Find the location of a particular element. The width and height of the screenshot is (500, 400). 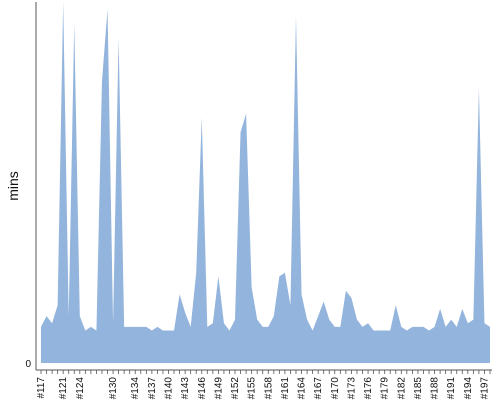

x-tick-label: #140 is located at coordinates (168, 388).